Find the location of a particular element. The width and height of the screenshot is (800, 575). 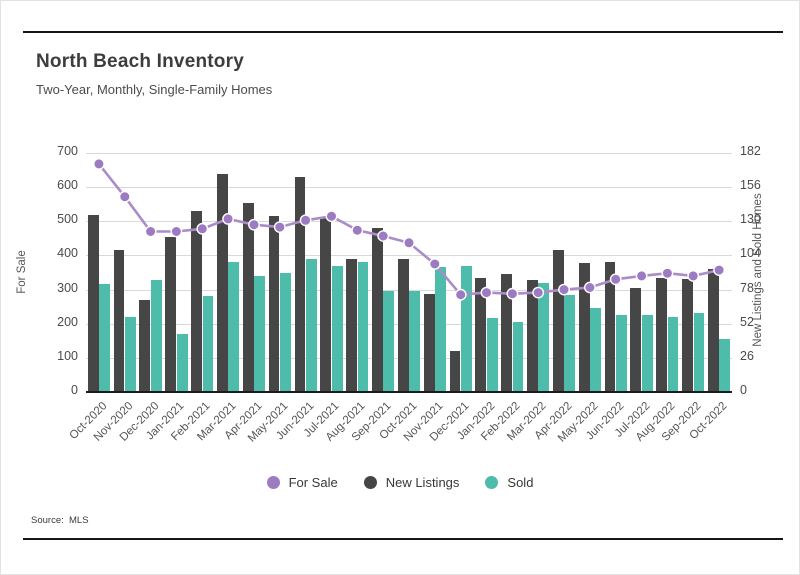

left-axis-tick-label: 500 is located at coordinates (67, 219).